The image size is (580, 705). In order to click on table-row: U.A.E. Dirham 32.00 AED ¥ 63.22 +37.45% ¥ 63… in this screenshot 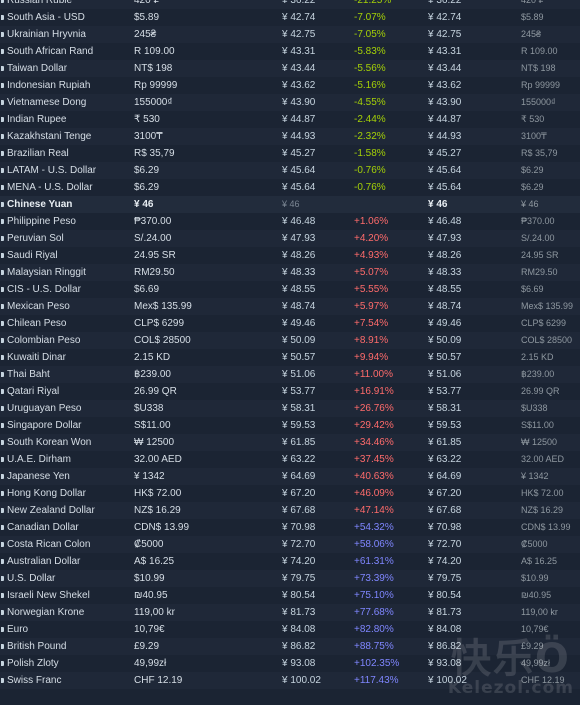, I will do `click(290, 459)`.